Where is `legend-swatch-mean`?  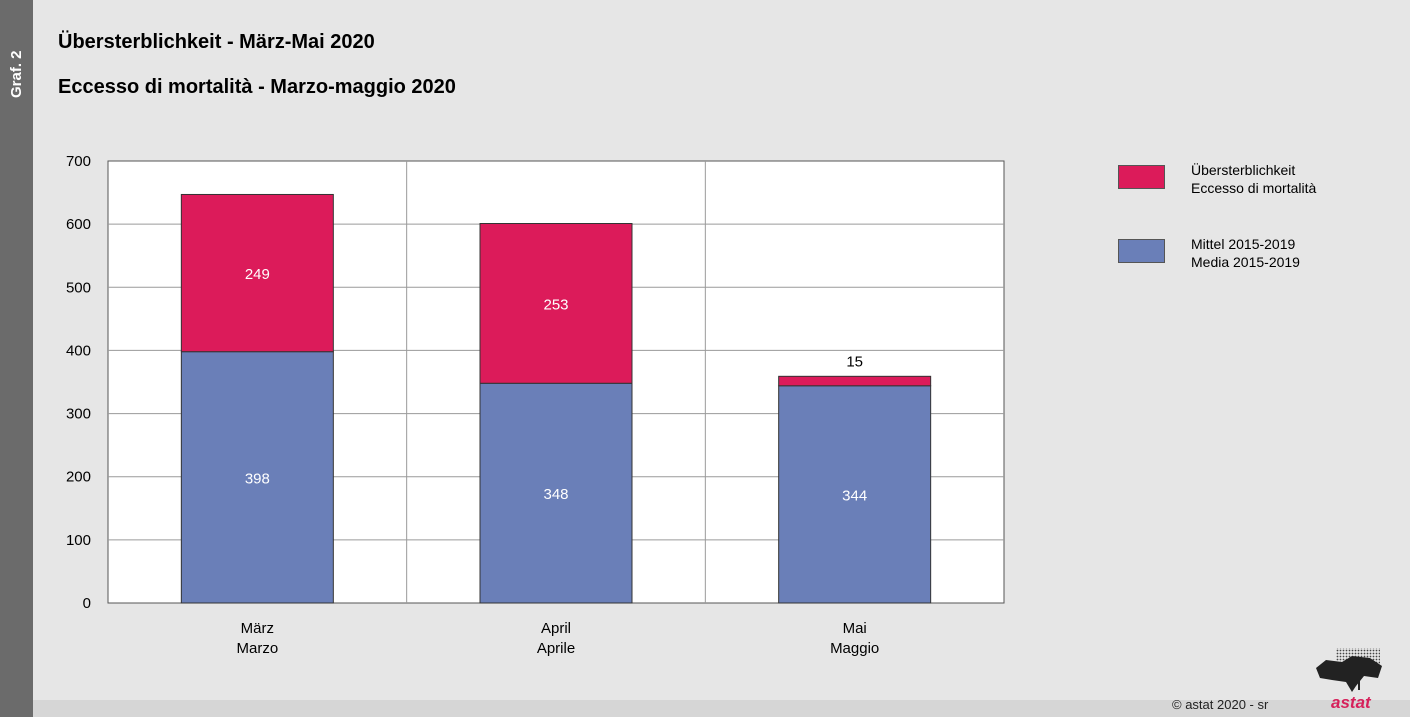 legend-swatch-mean is located at coordinates (1141, 251).